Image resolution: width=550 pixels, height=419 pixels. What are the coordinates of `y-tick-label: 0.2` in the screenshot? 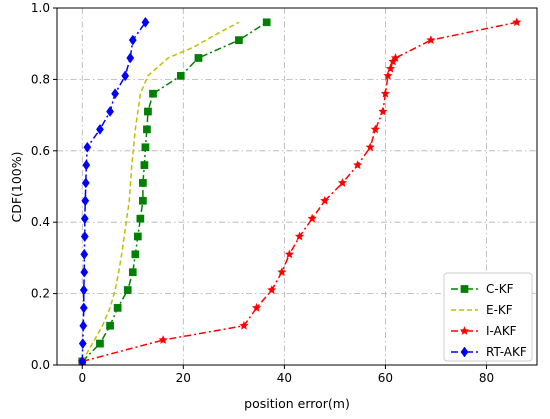 It's located at (40, 294).